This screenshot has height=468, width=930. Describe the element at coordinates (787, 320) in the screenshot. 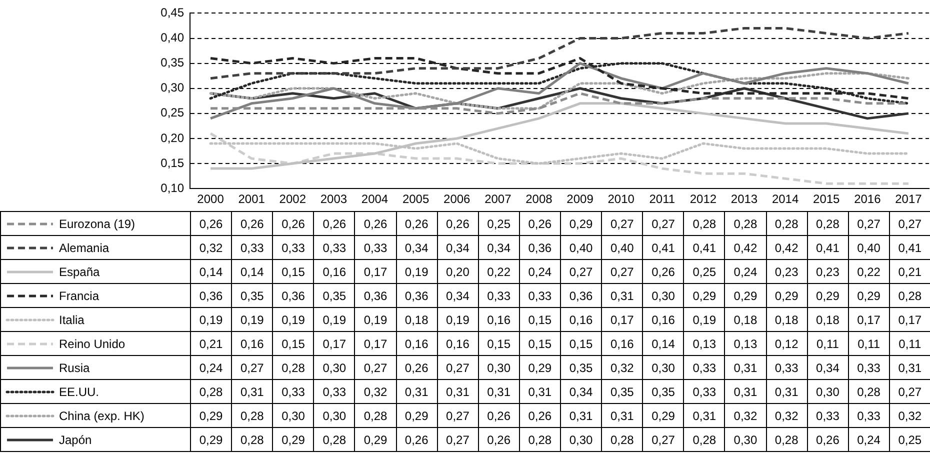

I see `data-label: 0,18` at that location.